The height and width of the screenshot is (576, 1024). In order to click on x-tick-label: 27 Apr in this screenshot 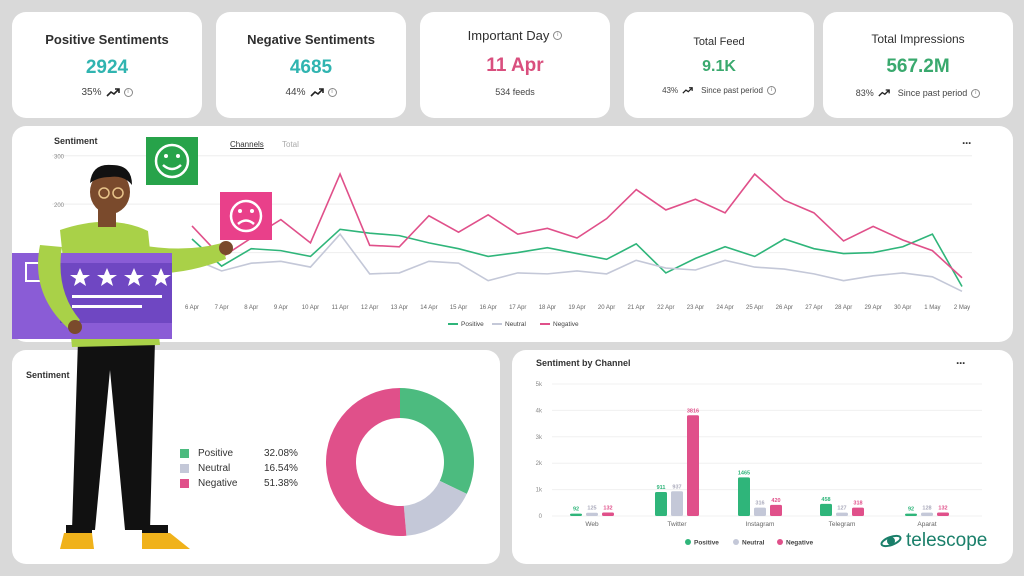, I will do `click(813, 308)`.